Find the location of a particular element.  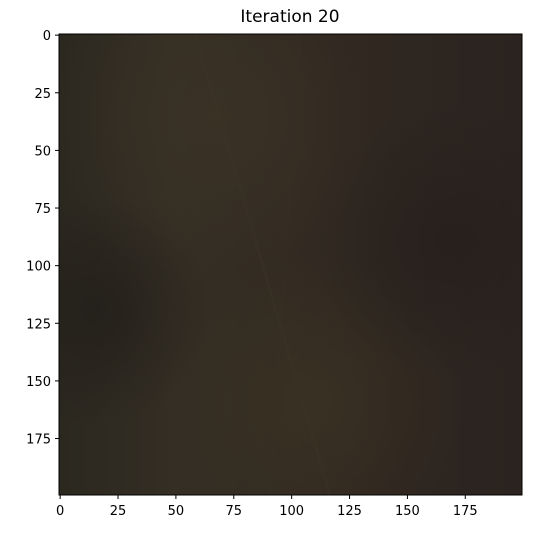

x-tick-label: 50 is located at coordinates (176, 511).